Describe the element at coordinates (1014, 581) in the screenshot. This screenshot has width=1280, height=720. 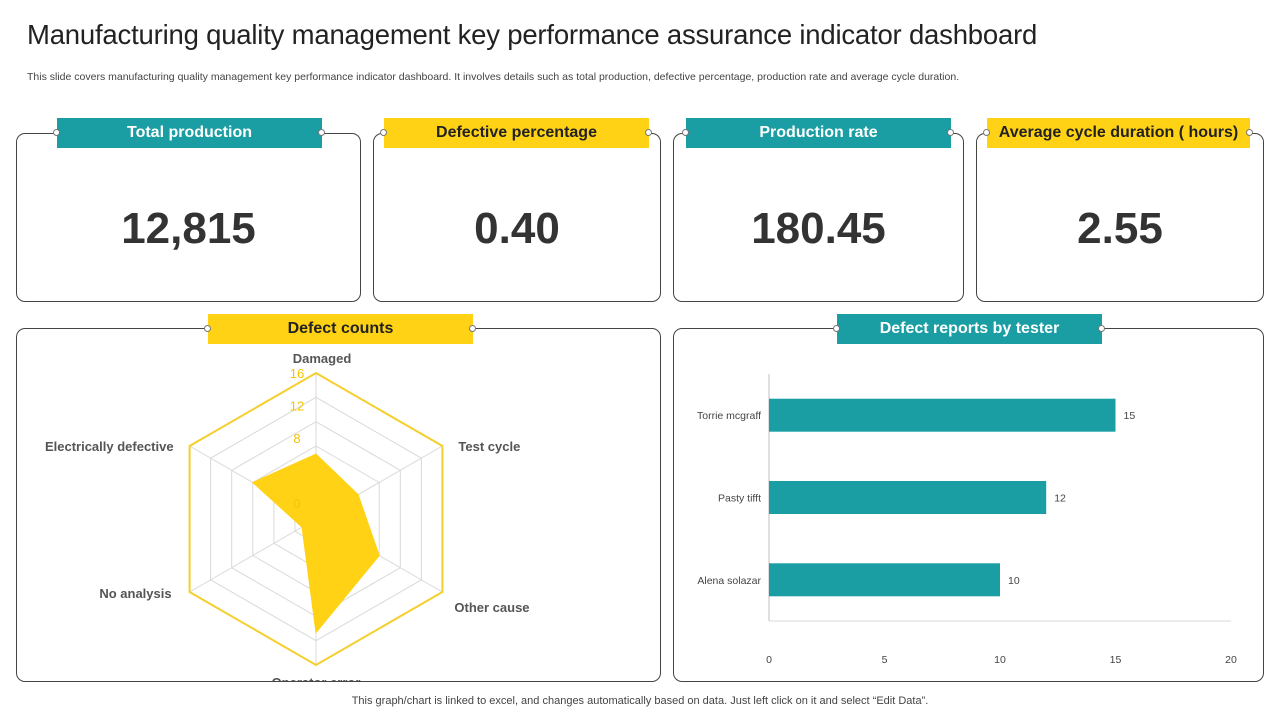
I see `bar-data-label: 10` at that location.